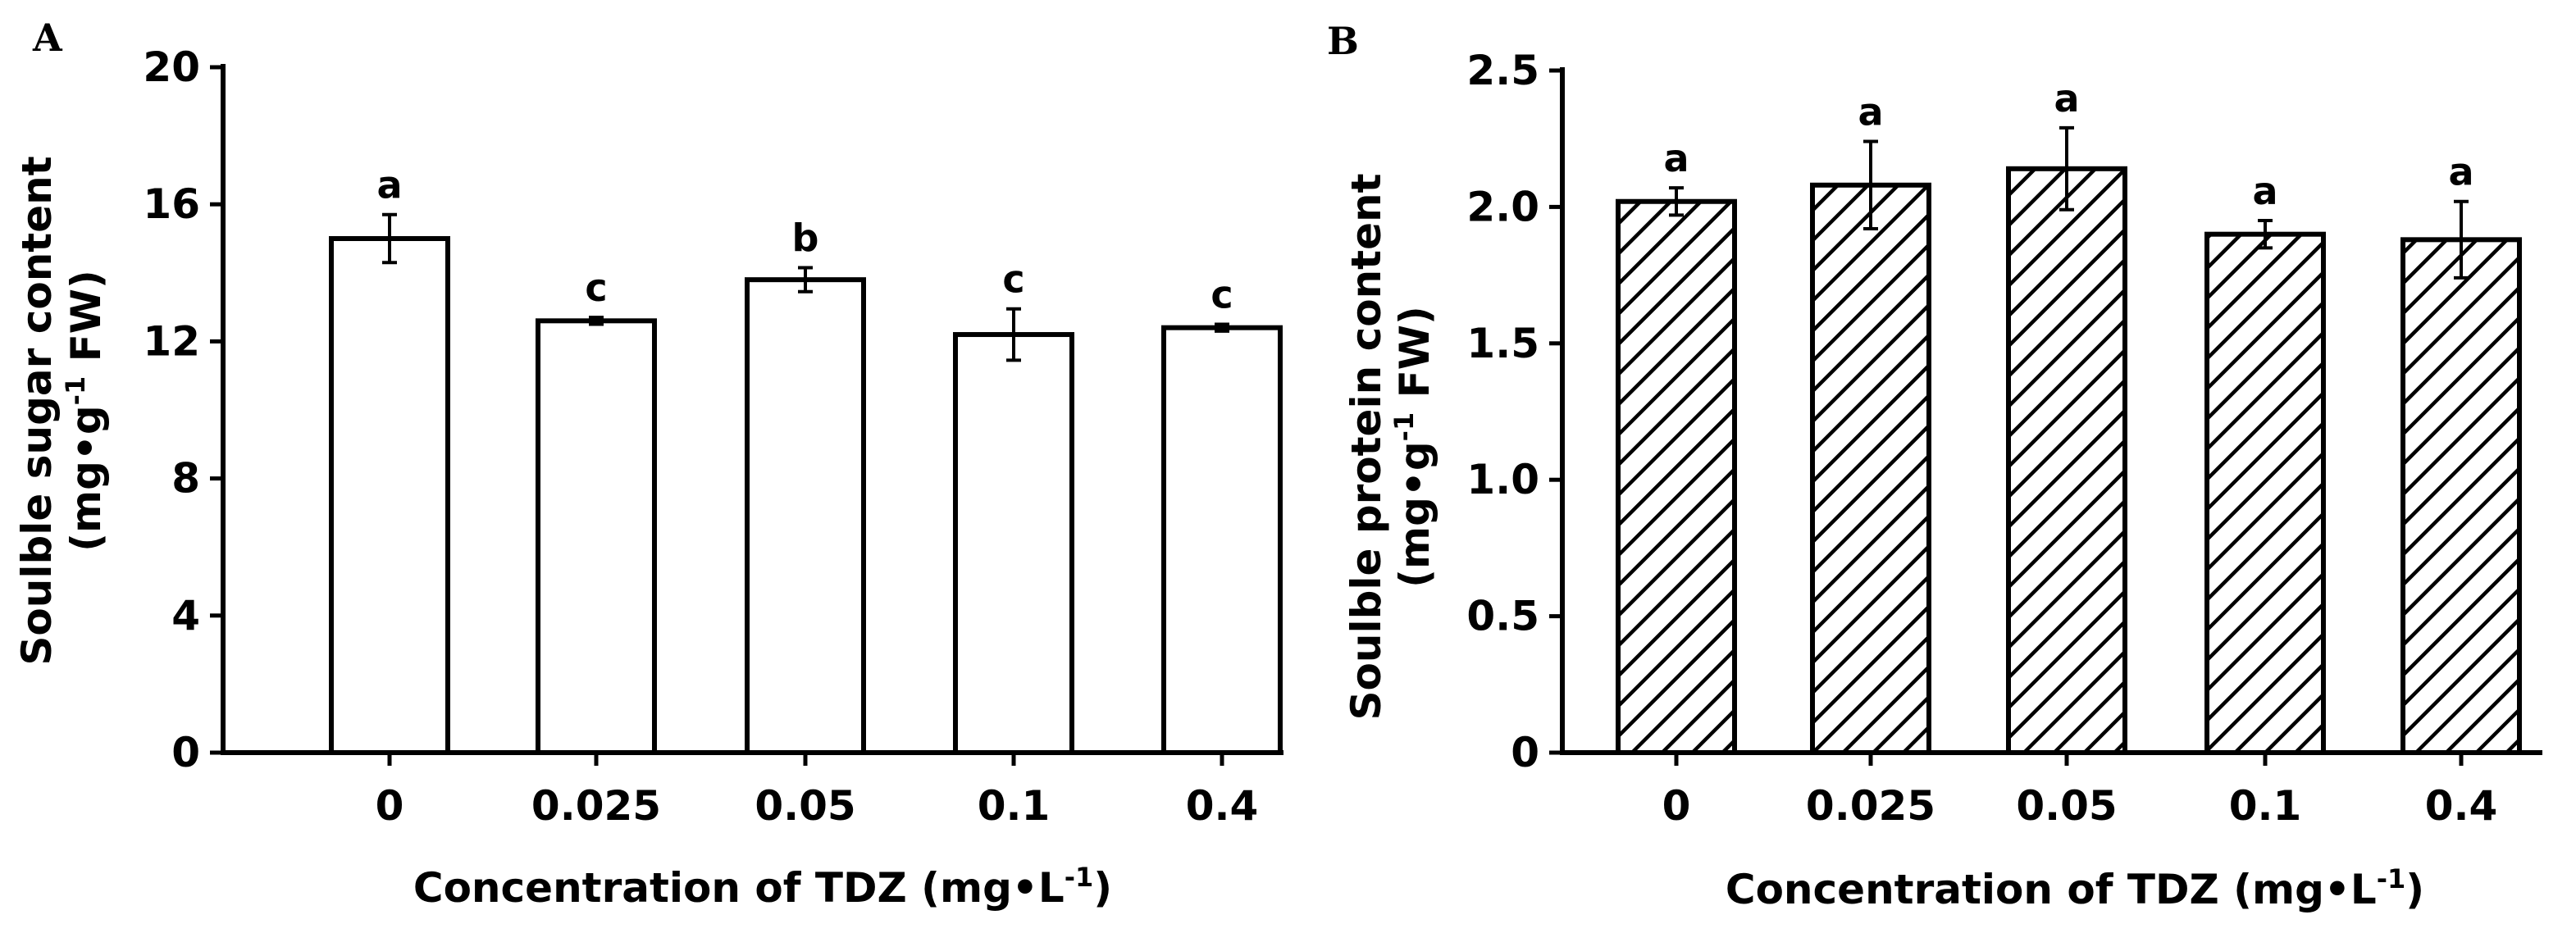 The height and width of the screenshot is (933, 2576). What do you see at coordinates (805, 806) in the screenshot?
I see `panel-a-x-tick-label: 0.05` at bounding box center [805, 806].